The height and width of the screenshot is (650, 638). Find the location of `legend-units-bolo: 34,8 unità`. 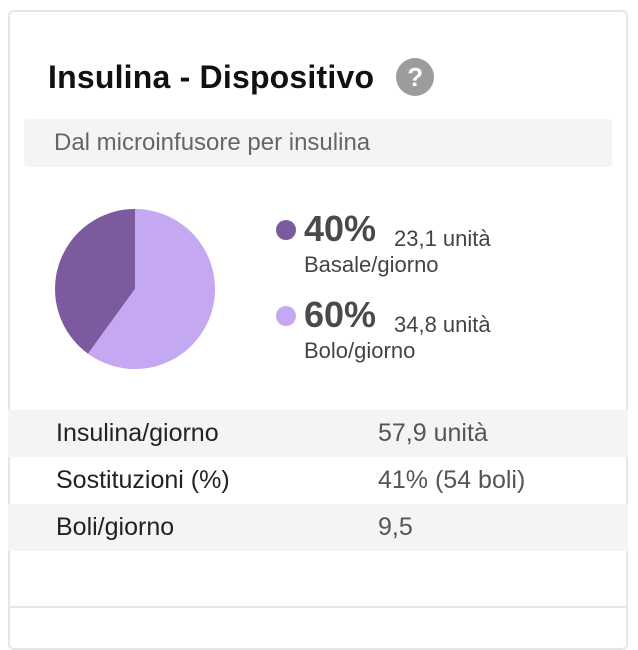

legend-units-bolo: 34,8 unità is located at coordinates (442, 324).